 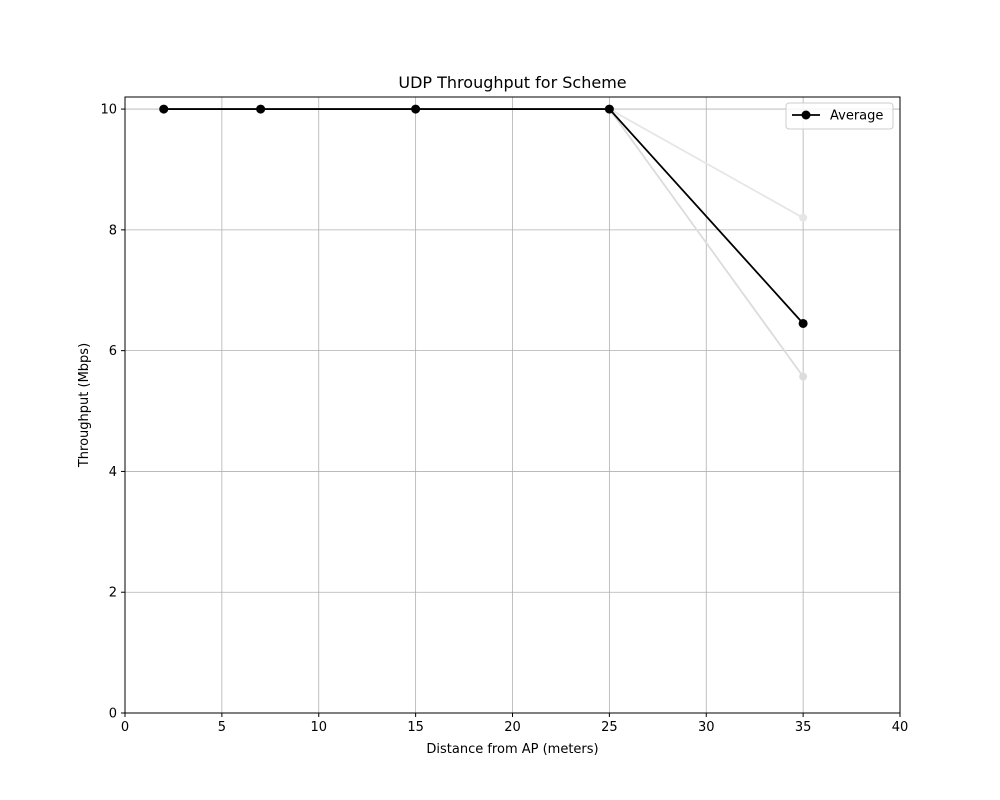 What do you see at coordinates (512, 82) in the screenshot?
I see `chart-title: UDP Throughput for Scheme` at bounding box center [512, 82].